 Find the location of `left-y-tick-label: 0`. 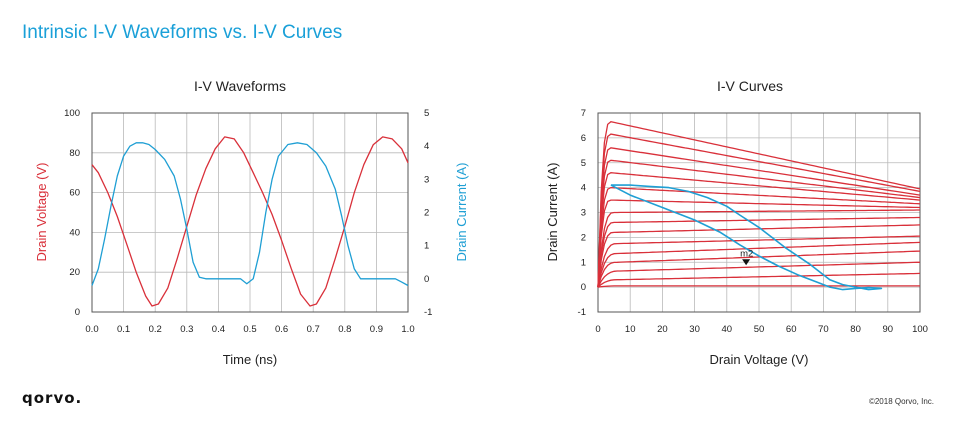

left-y-tick-label: 0 is located at coordinates (77, 312).